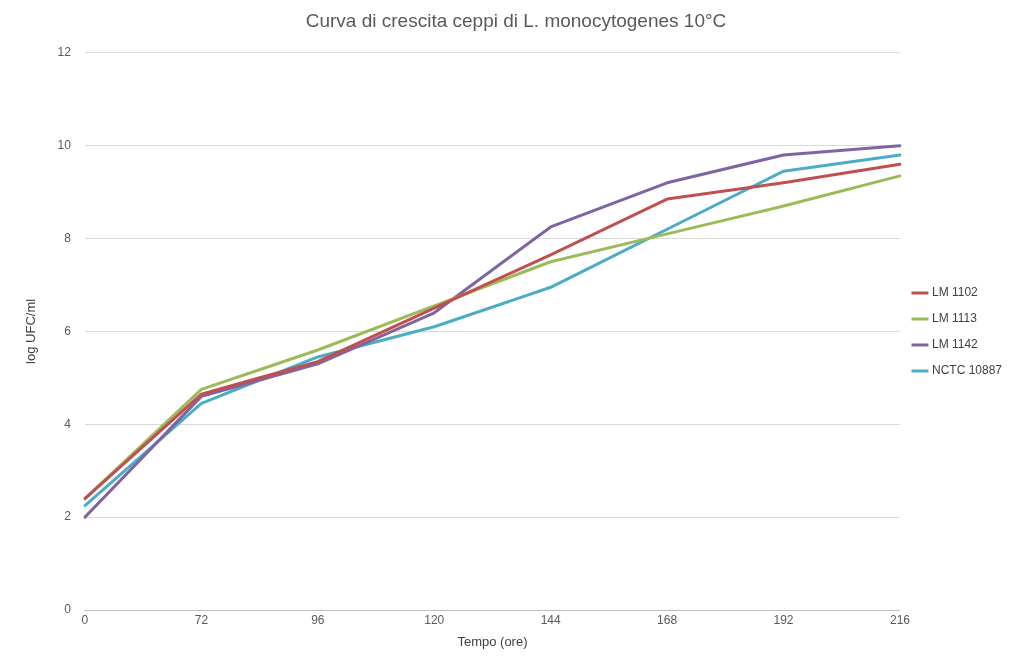 The height and width of the screenshot is (664, 1032). Describe the element at coordinates (31, 331) in the screenshot. I see `y-axis-title: log UFC/ml` at that location.